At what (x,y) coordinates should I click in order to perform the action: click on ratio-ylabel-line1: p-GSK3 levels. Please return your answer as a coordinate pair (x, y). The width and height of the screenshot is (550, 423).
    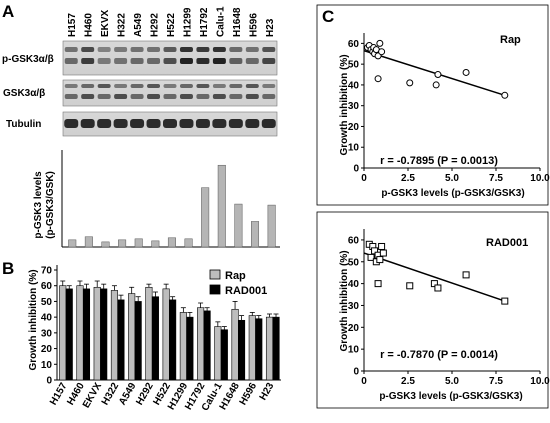
    Looking at the image, I should click on (38, 205).